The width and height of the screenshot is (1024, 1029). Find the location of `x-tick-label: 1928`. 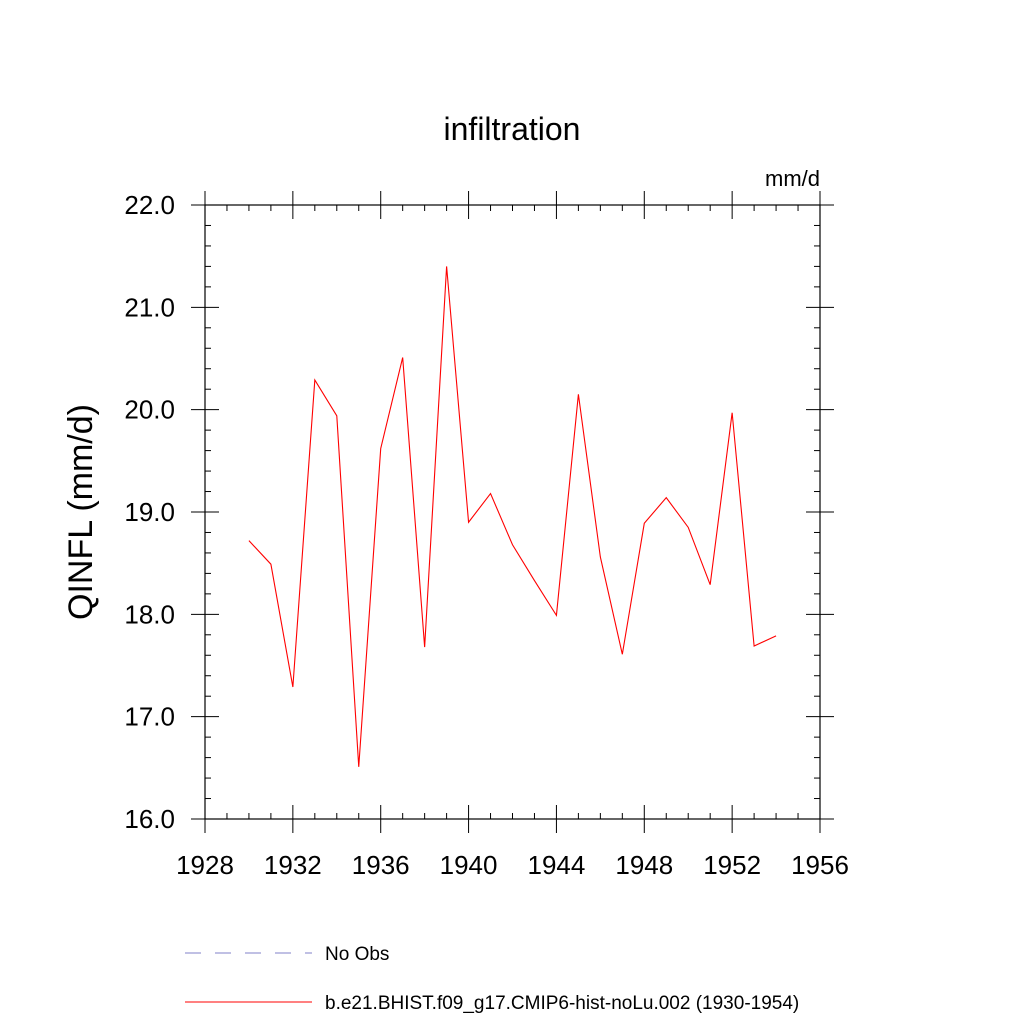

x-tick-label: 1928 is located at coordinates (205, 865).